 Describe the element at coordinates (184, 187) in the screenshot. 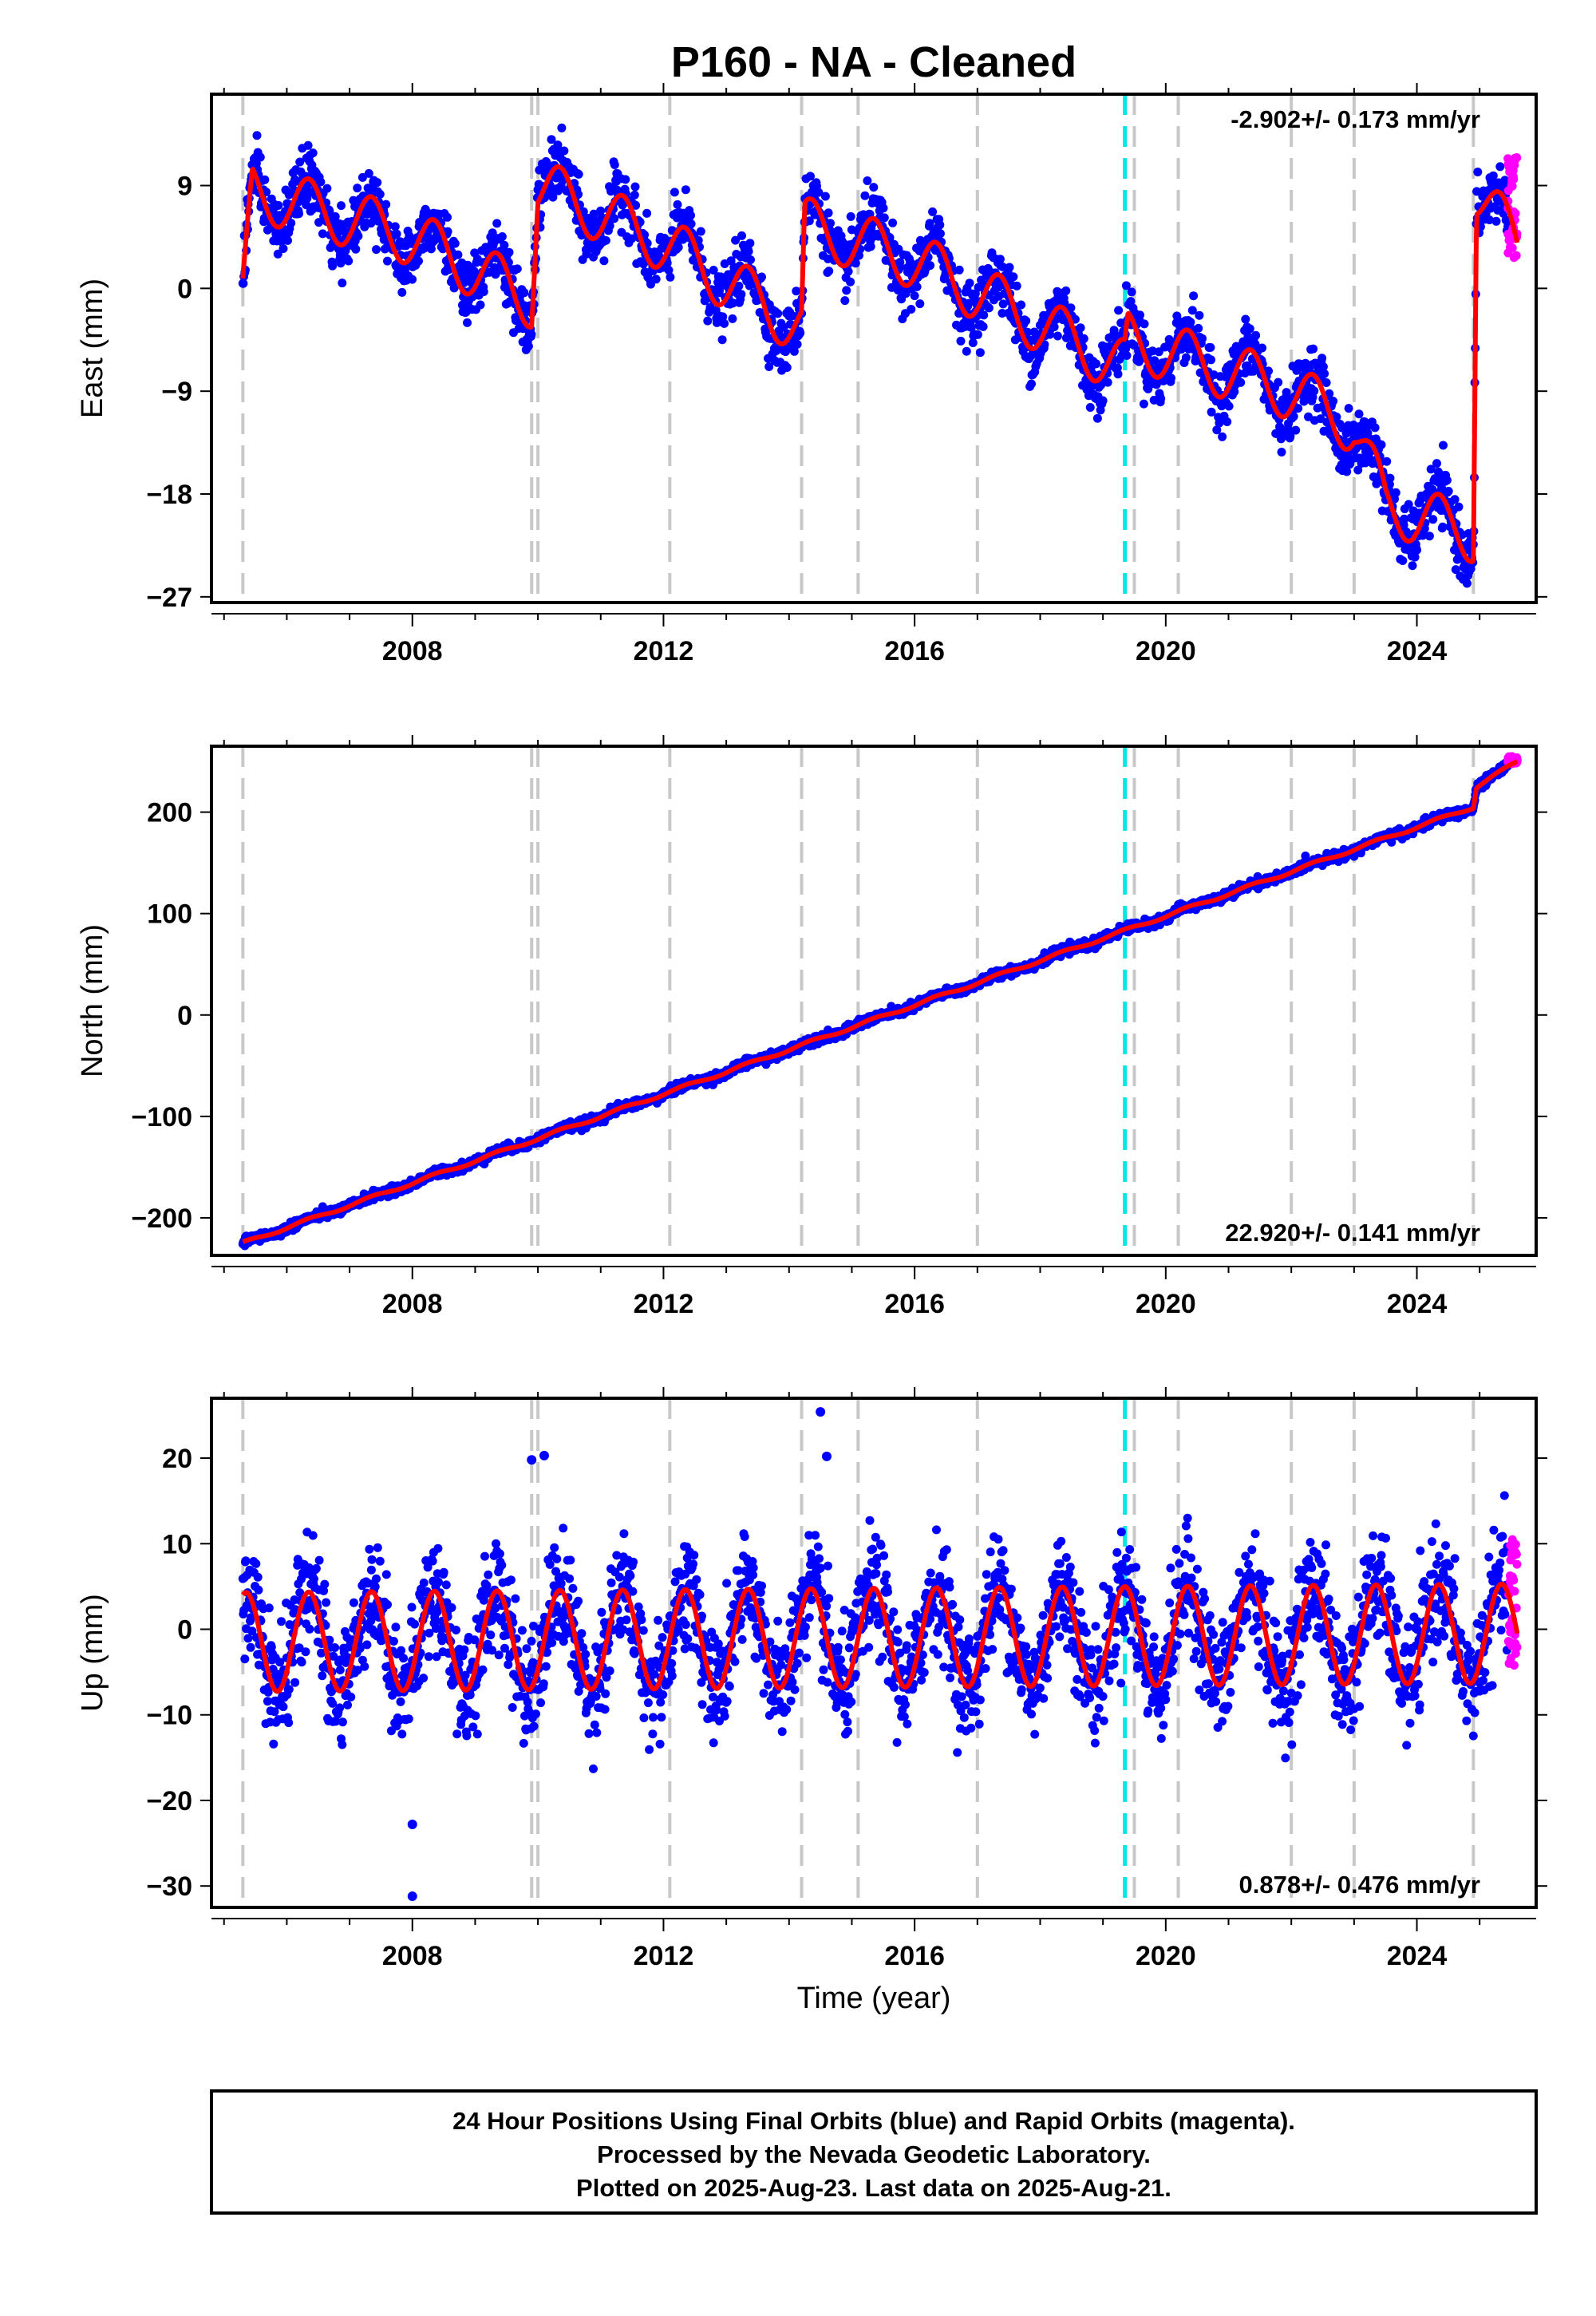

I see `y-tick-label: 9` at that location.